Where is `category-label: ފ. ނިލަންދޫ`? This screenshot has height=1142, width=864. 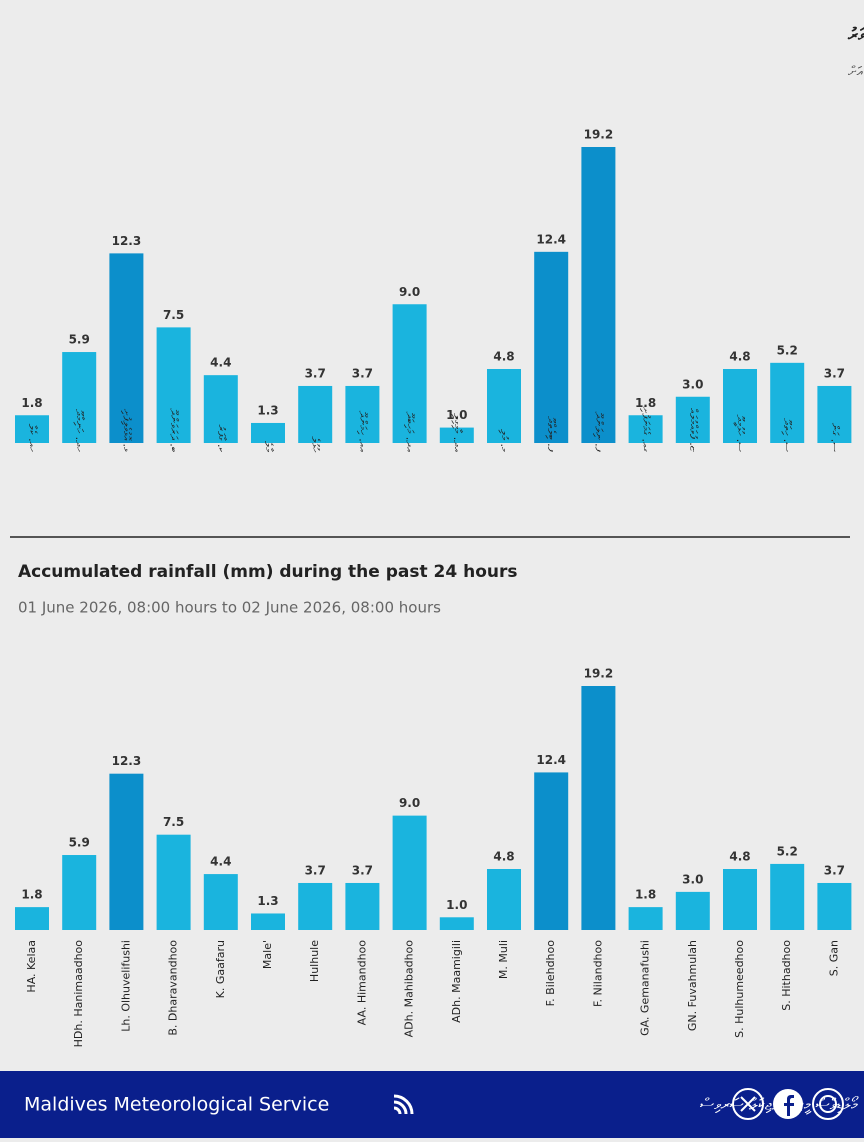 category-label: ފ. ނިލަންދޫ is located at coordinates (598, 432).